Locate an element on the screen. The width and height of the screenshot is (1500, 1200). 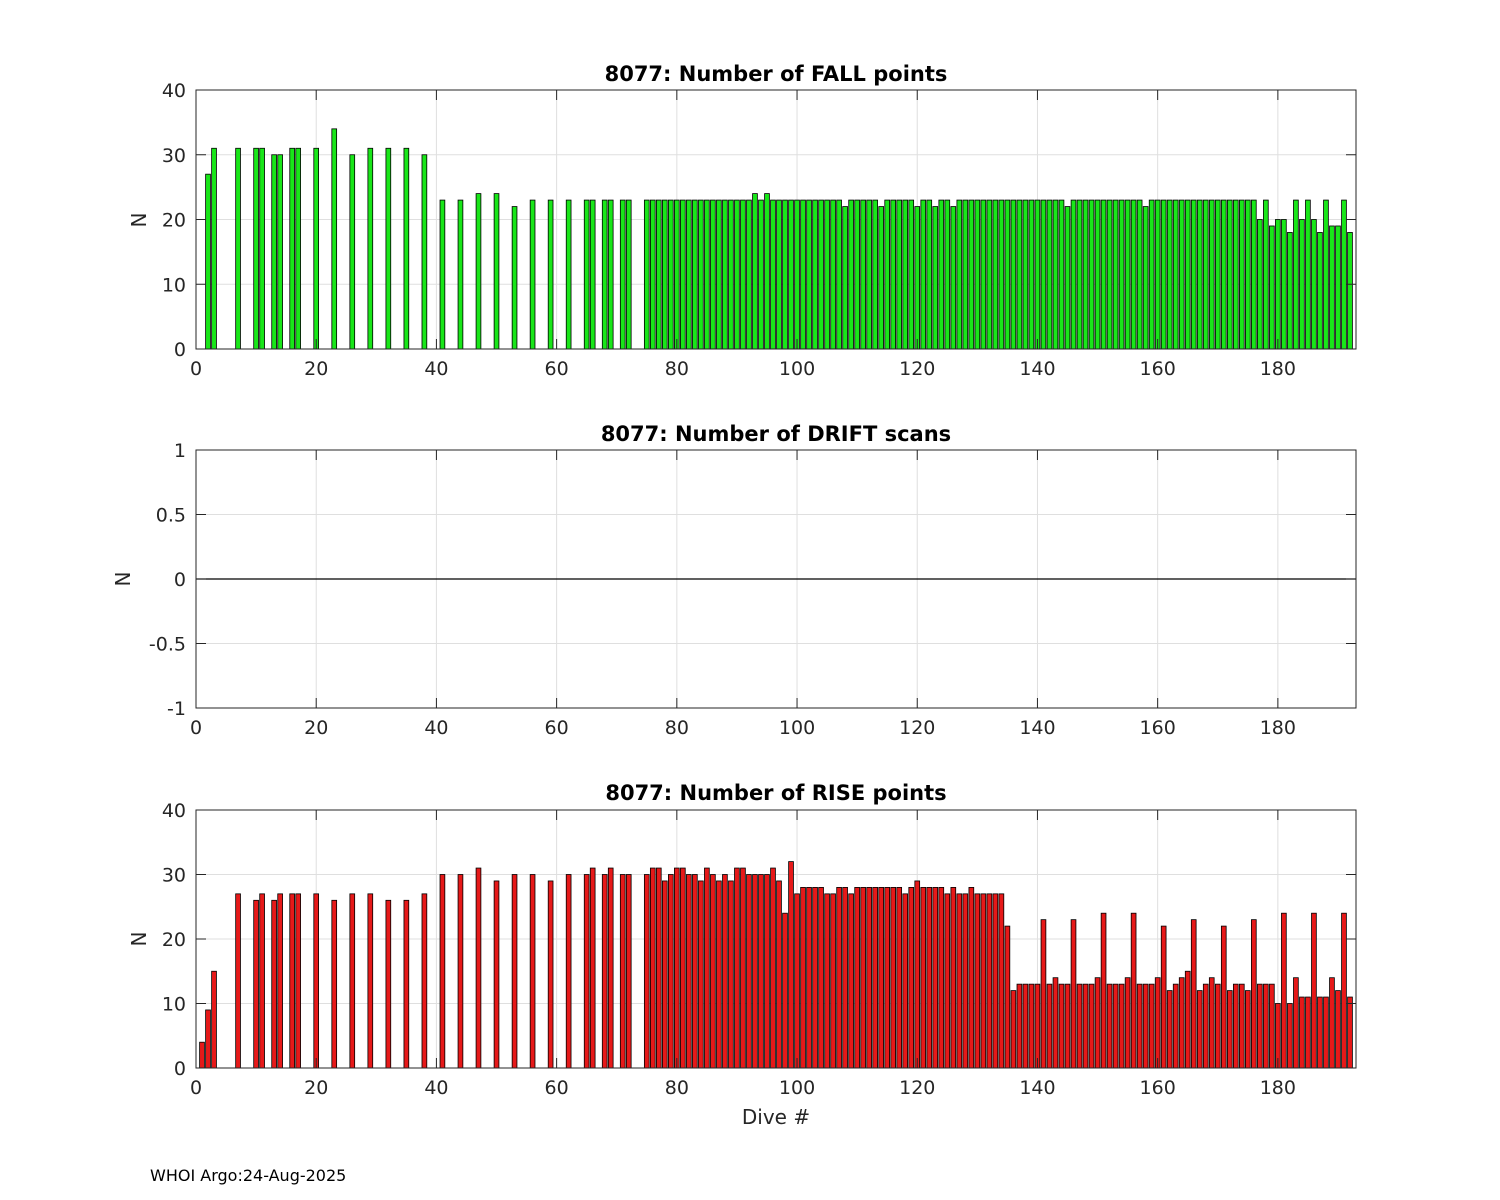
drift-x-tick-label: 0 is located at coordinates (196, 728).